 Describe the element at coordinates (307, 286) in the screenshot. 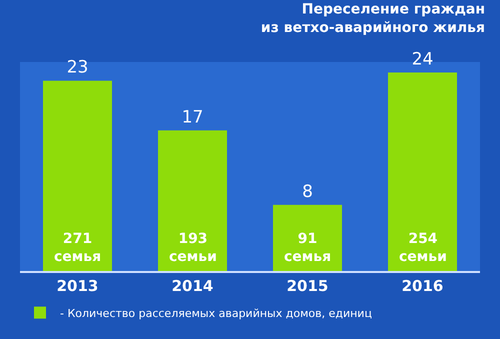

I see `x-tick-label: 2015` at that location.